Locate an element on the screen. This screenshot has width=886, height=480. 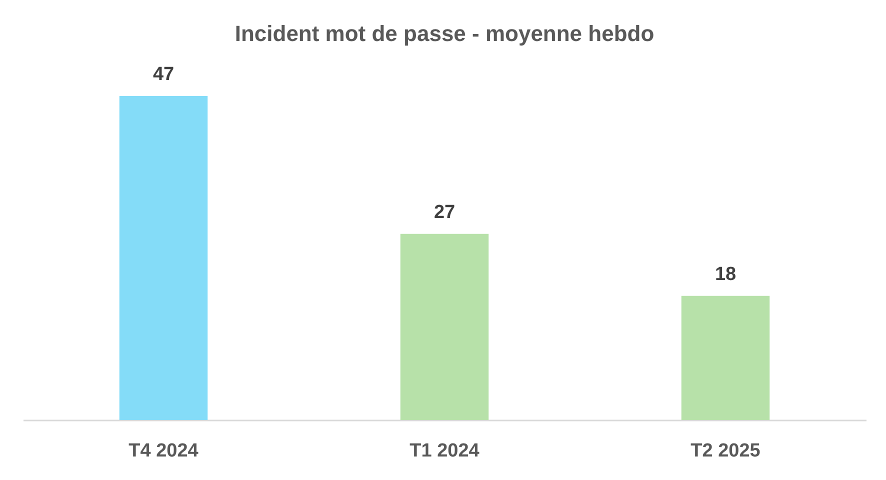
chart-title: Incident mot de passe - moyenne hebdo is located at coordinates (444, 33).